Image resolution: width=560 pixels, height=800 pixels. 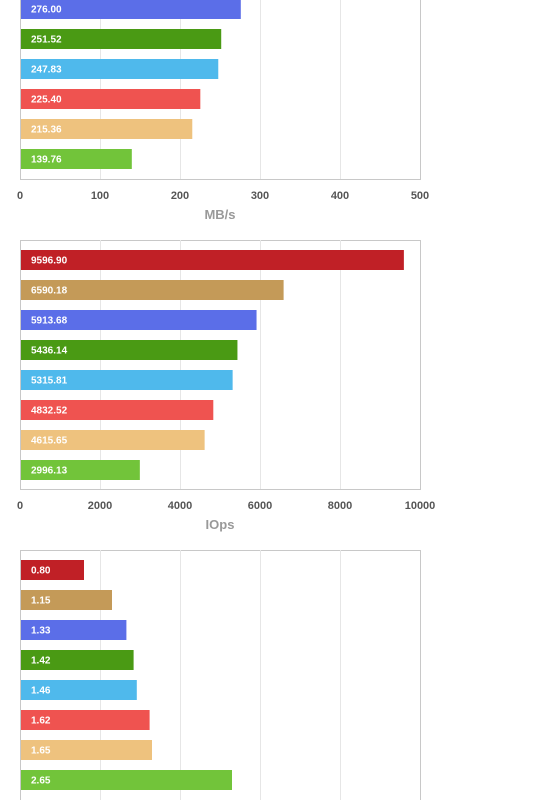 What do you see at coordinates (420, 196) in the screenshot?
I see `x-tick-label: 500` at bounding box center [420, 196].